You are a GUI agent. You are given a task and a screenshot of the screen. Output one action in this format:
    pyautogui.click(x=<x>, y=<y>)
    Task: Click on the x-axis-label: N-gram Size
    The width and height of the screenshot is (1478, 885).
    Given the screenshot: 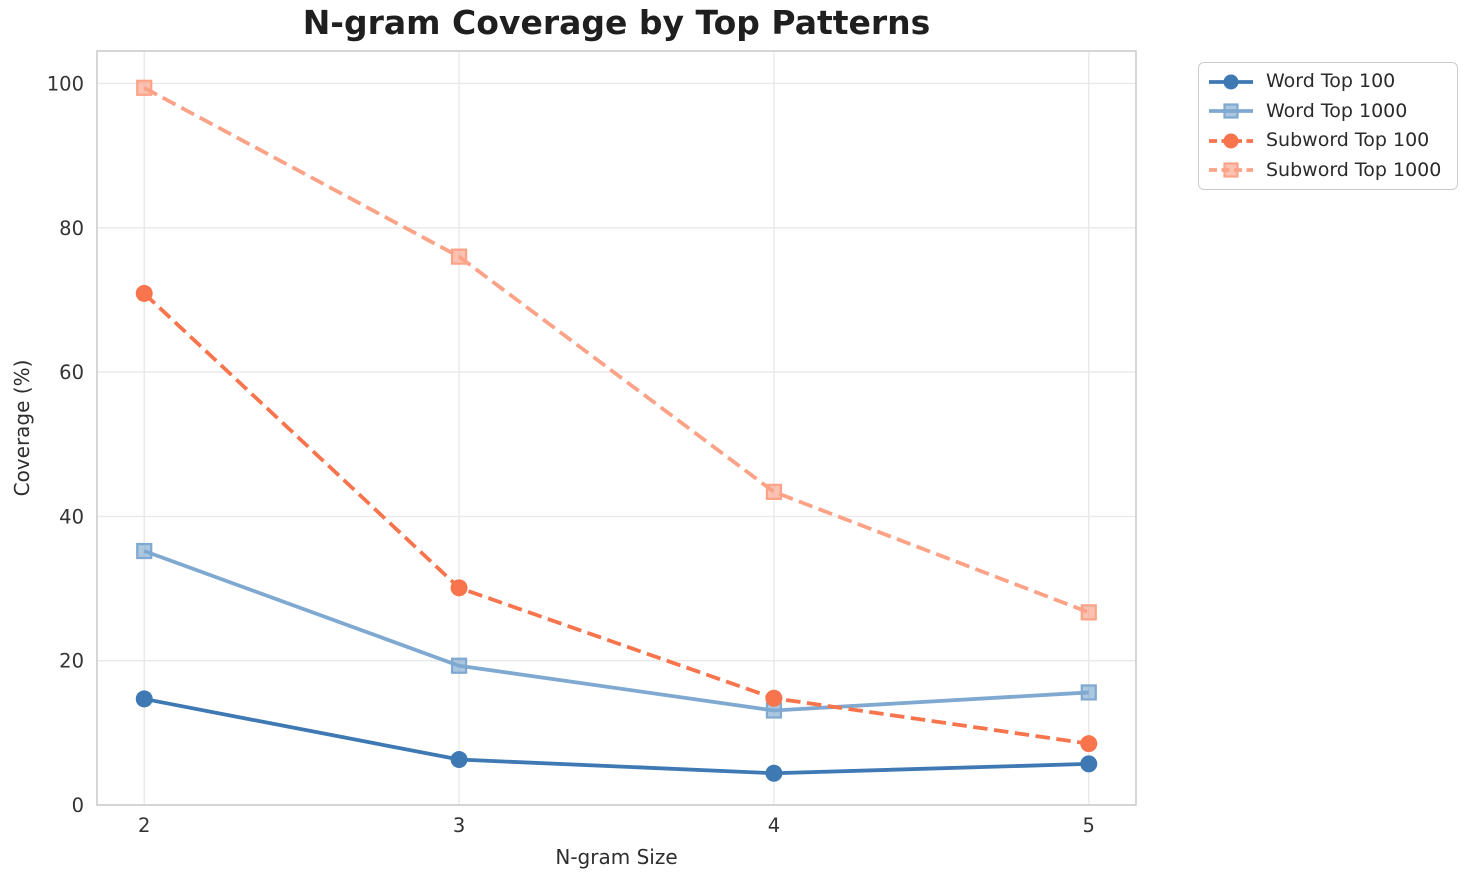 What is the action you would take?
    pyautogui.click(x=616, y=857)
    